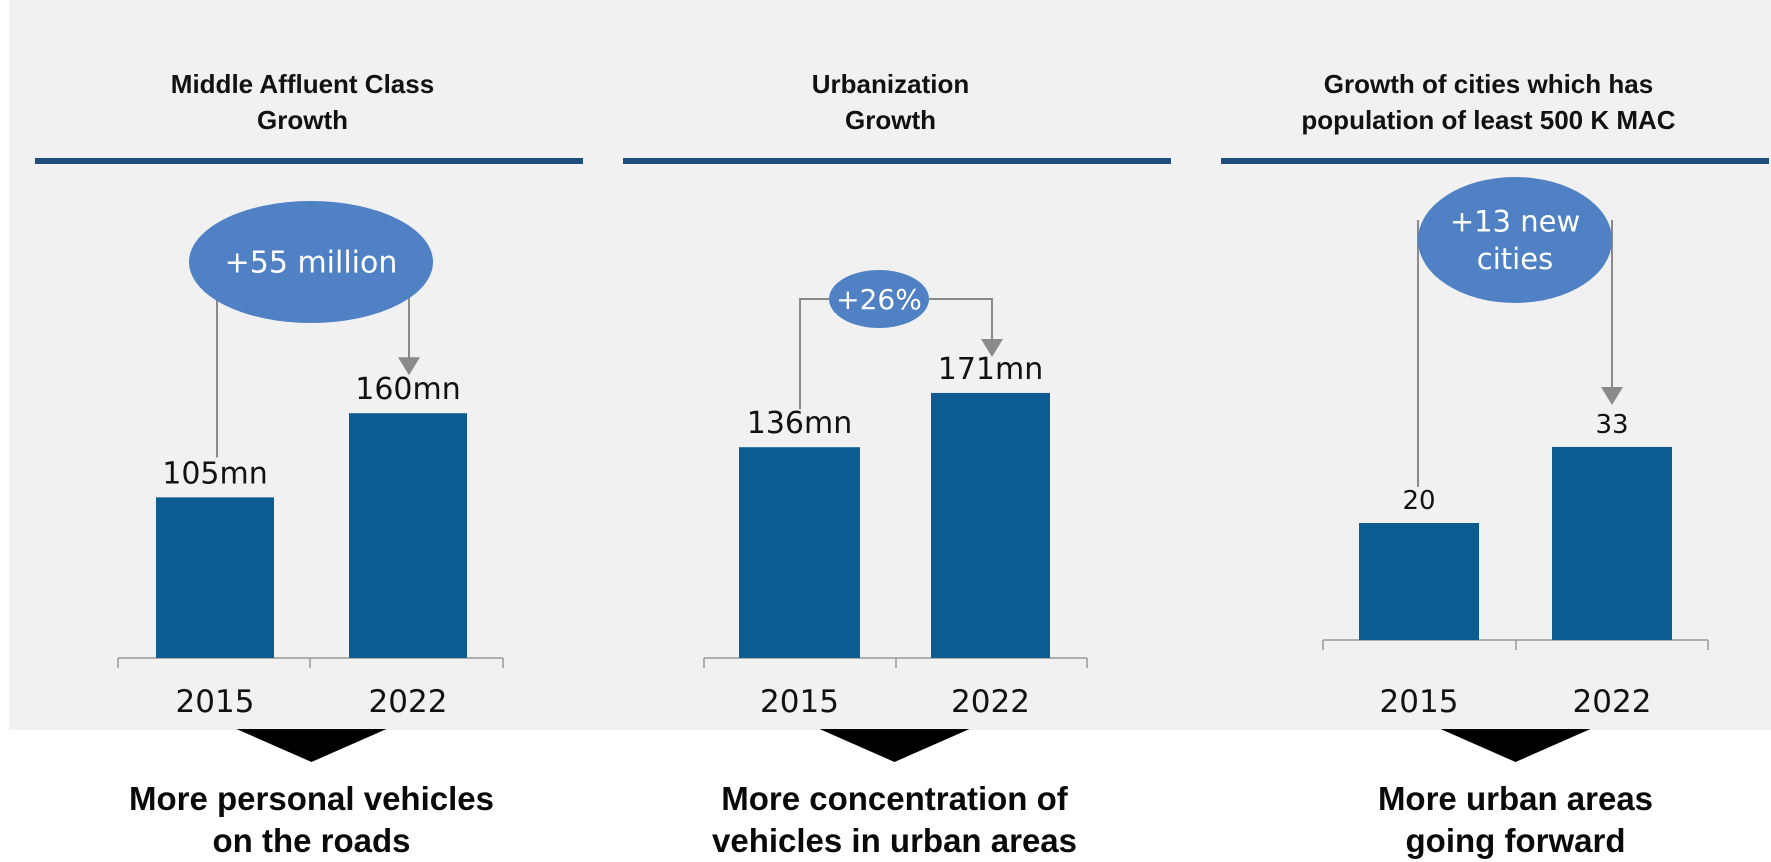 The image size is (1771, 862). Describe the element at coordinates (1418, 501) in the screenshot. I see `data-label: 20` at that location.